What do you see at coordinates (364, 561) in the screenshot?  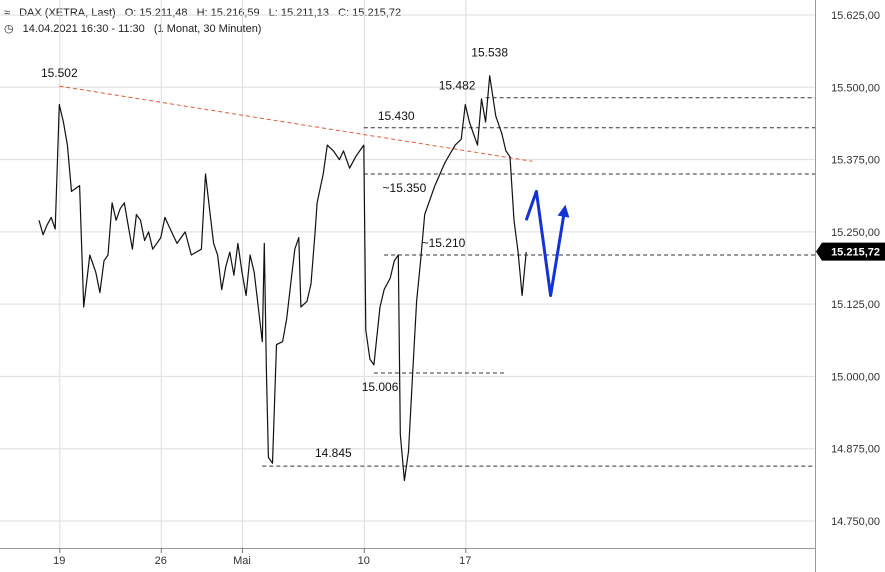 I see `x-tick-label: 10` at bounding box center [364, 561].